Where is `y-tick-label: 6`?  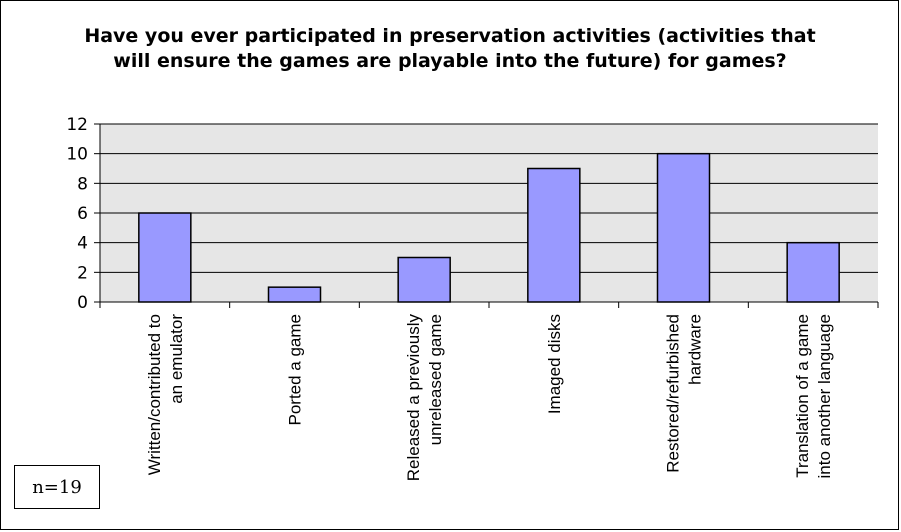 y-tick-label: 6 is located at coordinates (82, 214).